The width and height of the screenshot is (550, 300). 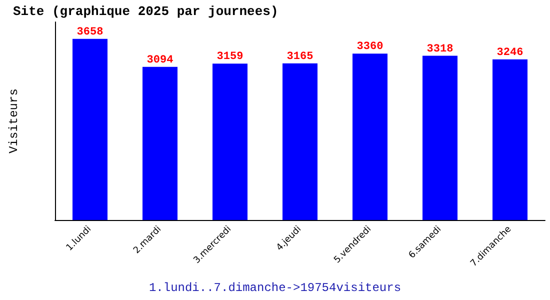 I want to click on y-axis-title: Visiteurs, so click(x=14, y=121).